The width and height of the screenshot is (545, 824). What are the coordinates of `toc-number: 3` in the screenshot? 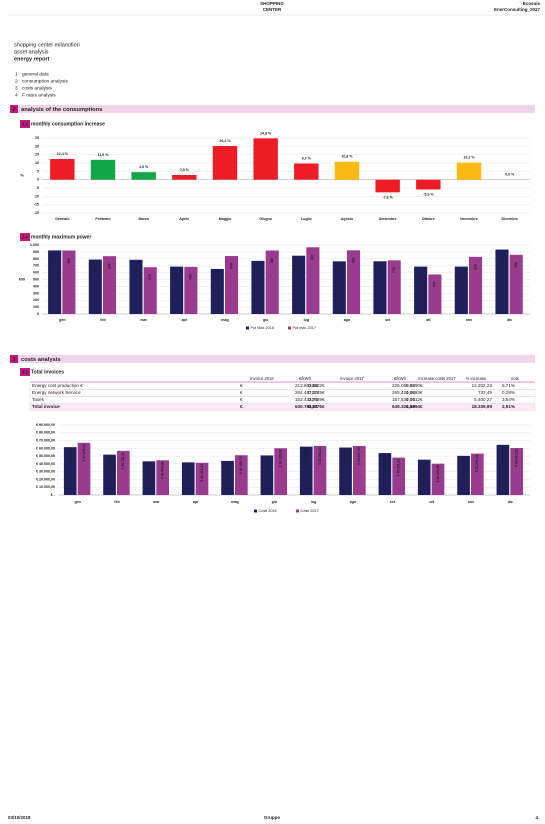 It's located at (16, 88).